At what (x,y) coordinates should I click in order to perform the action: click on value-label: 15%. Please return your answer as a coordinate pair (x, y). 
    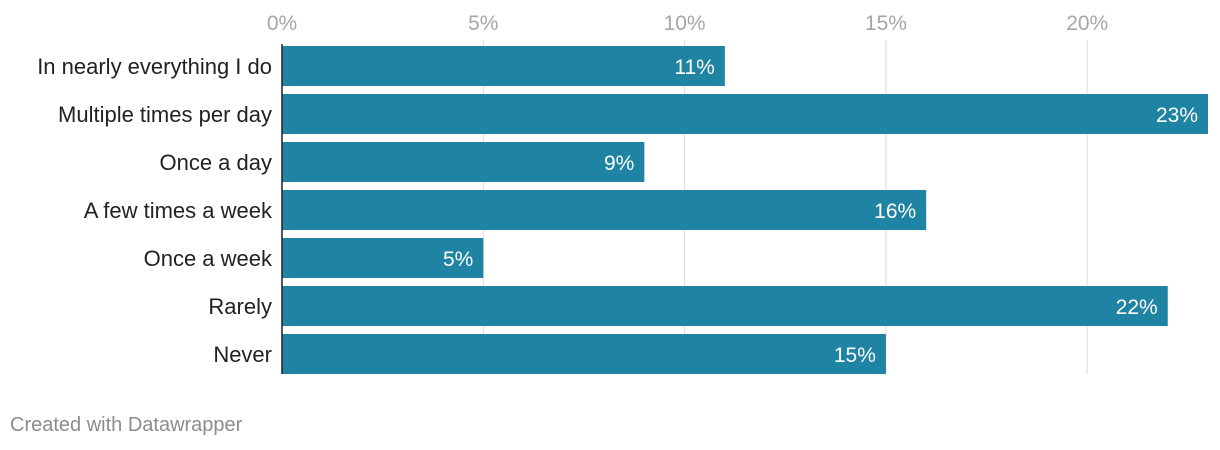
    Looking at the image, I should click on (855, 355).